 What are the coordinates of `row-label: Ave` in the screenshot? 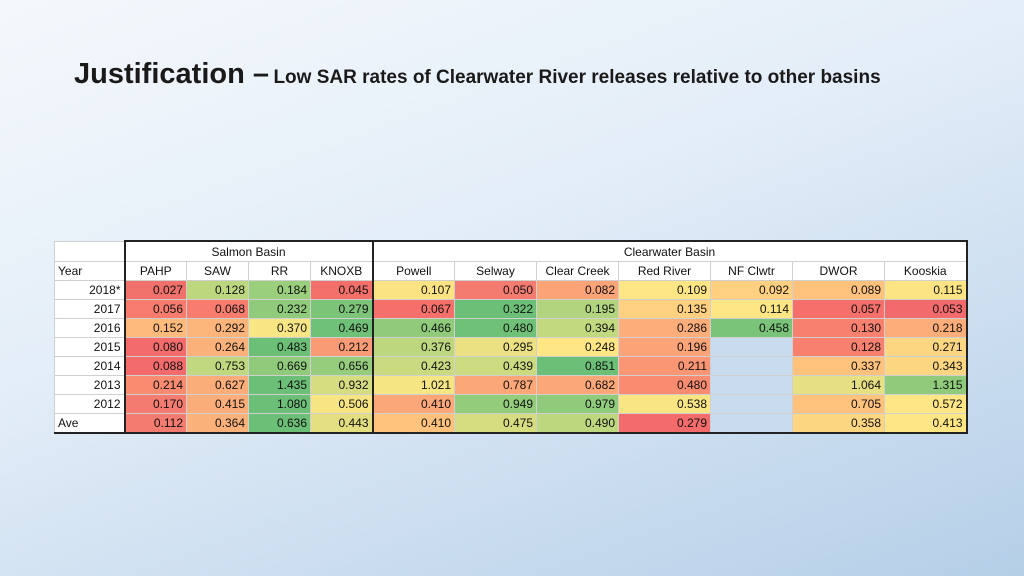 It's located at (89, 423).